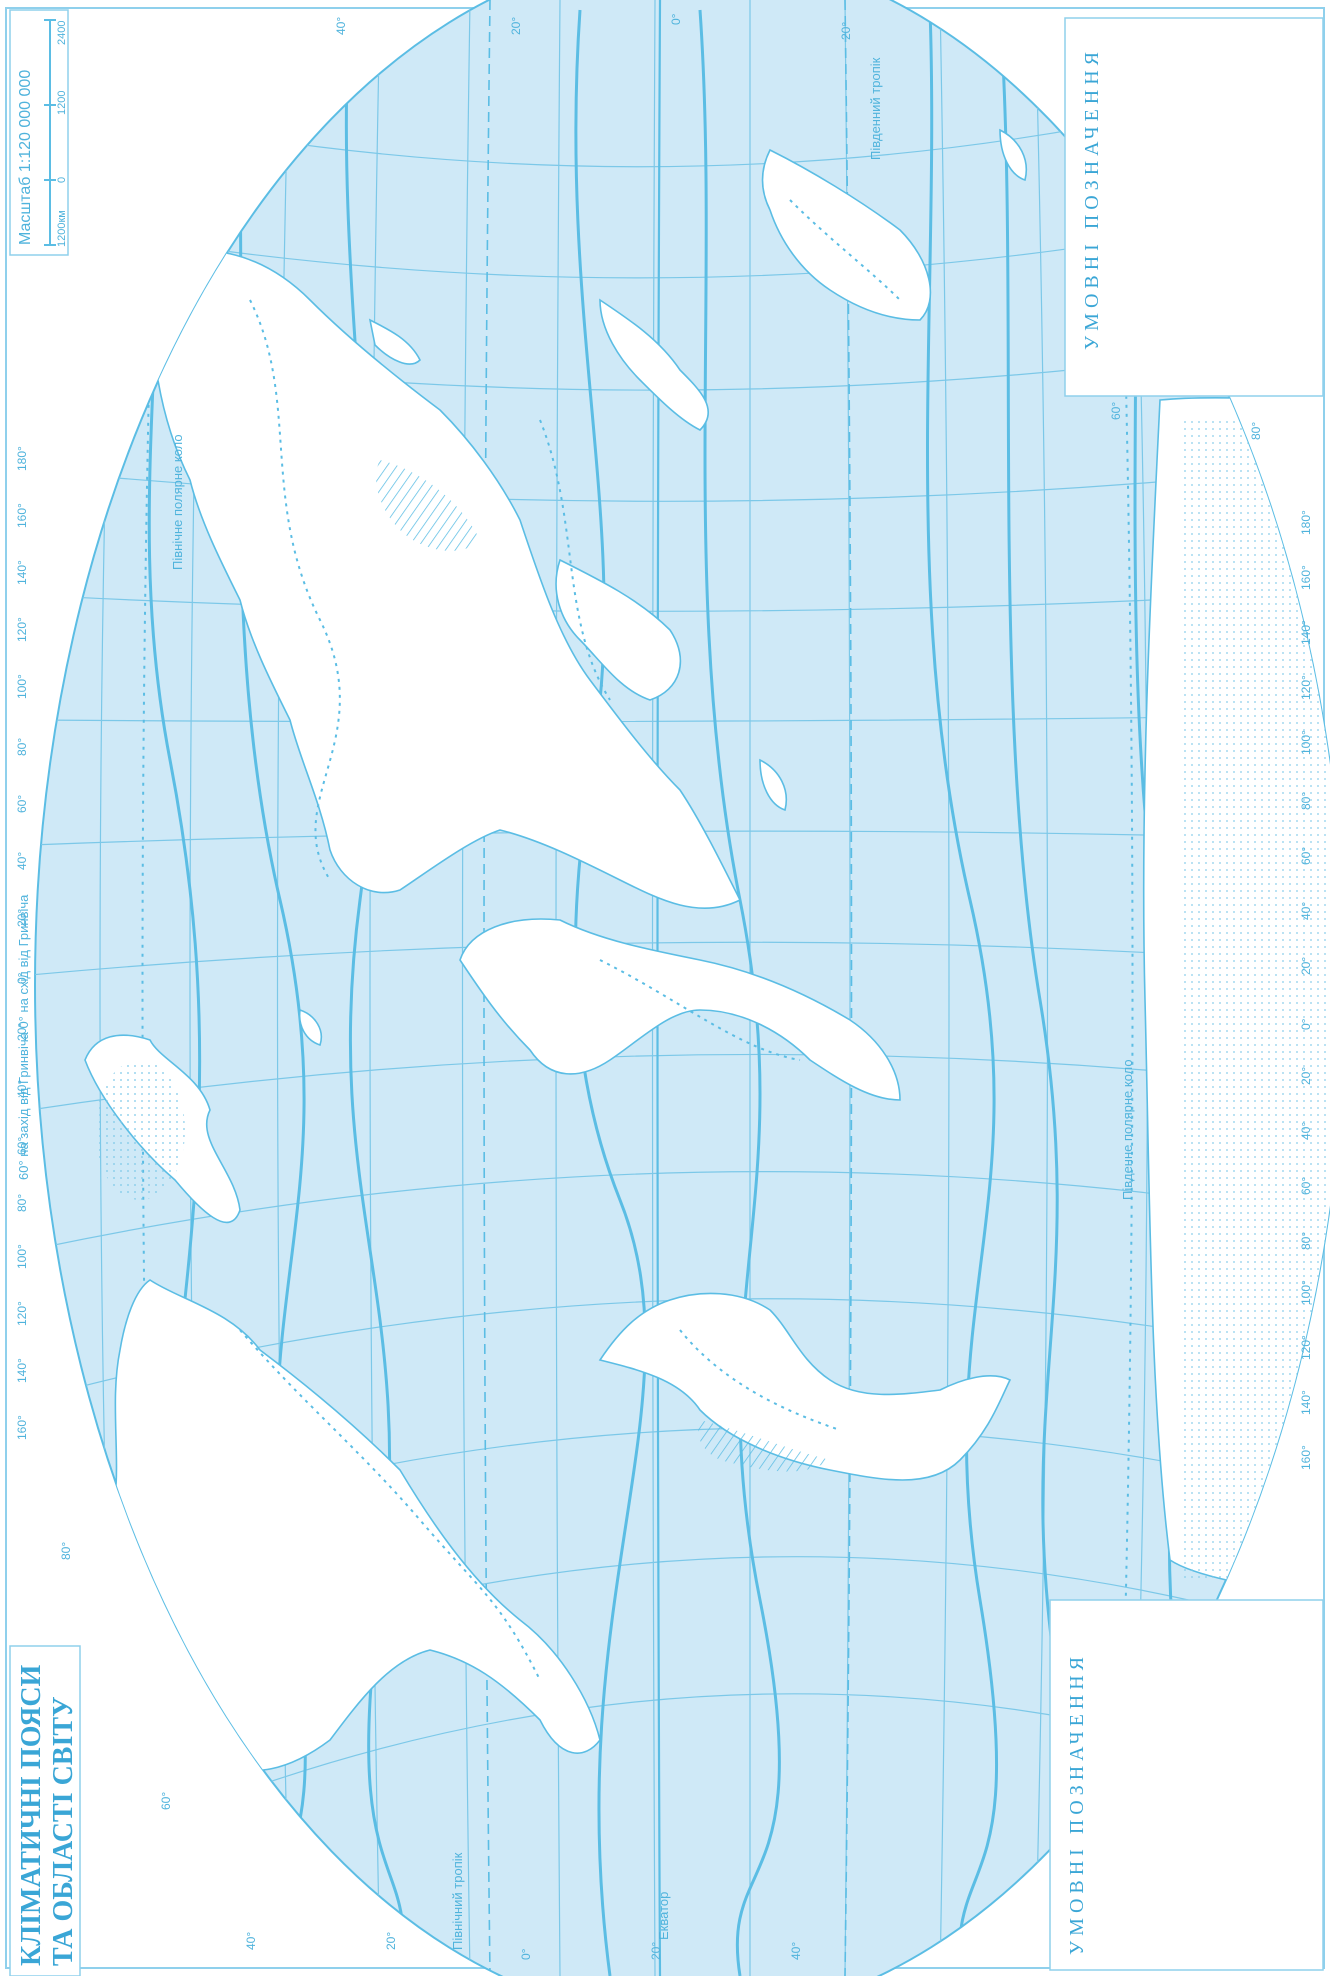 The image size is (1330, 1976). I want to click on lon-bottom-4: 80°, so click(1306, 1241).